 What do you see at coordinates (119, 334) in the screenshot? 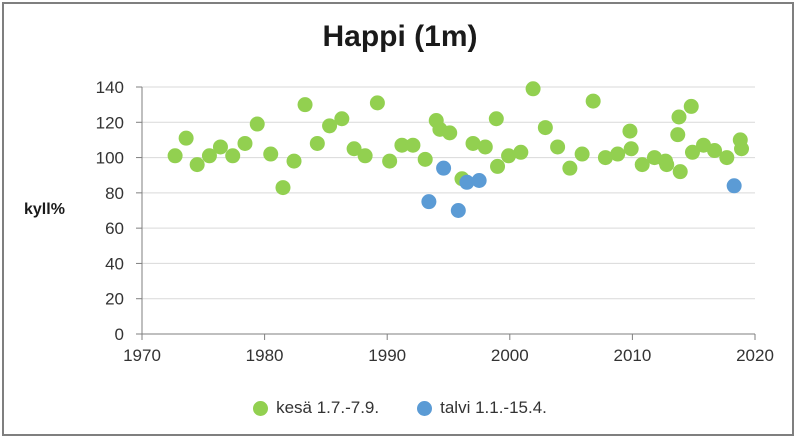
I see `y-tick-label-0: 0` at bounding box center [119, 334].